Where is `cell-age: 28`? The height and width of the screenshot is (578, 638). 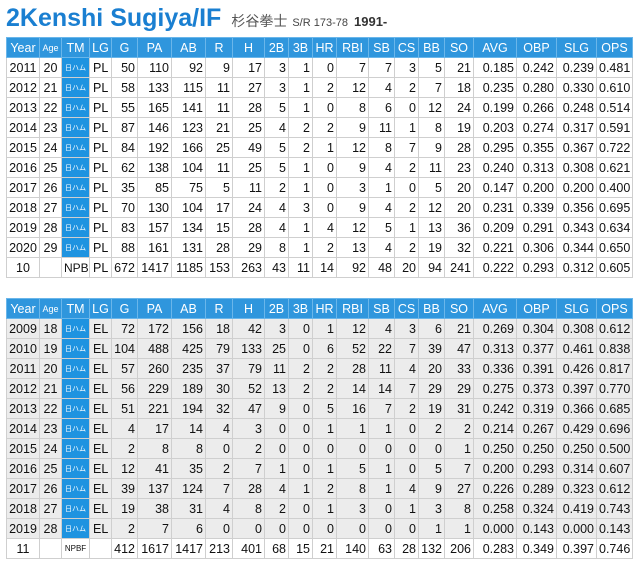
cell-age: 28 is located at coordinates (50, 528).